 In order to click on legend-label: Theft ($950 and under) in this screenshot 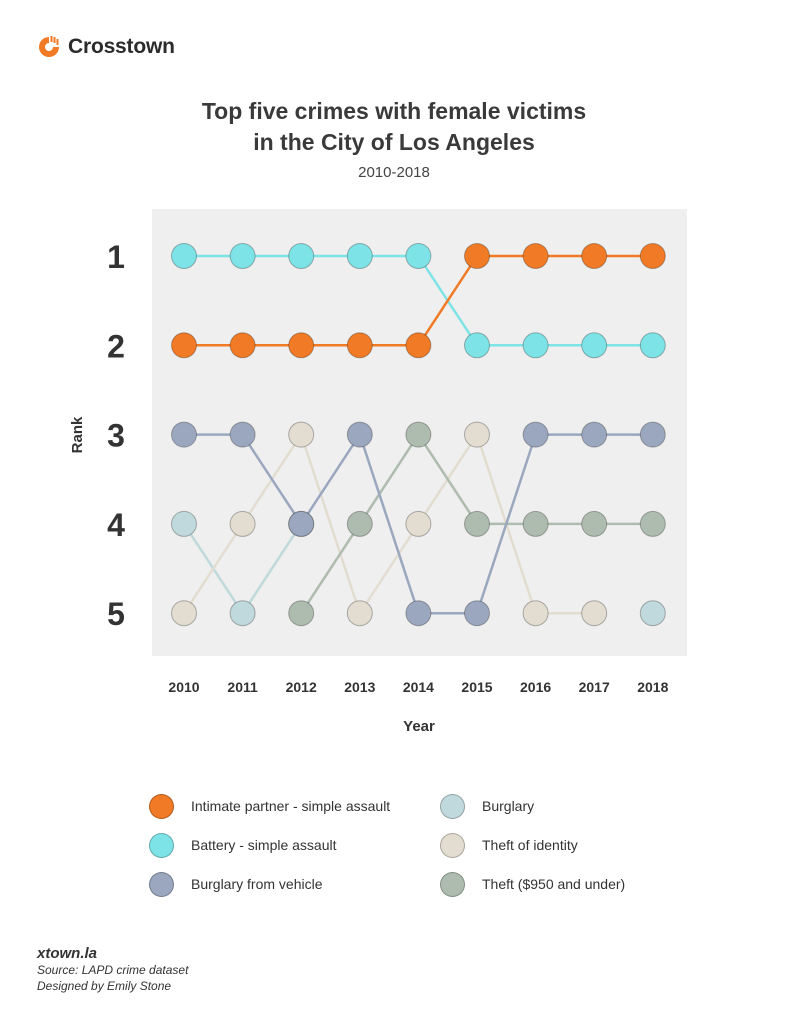, I will do `click(554, 884)`.